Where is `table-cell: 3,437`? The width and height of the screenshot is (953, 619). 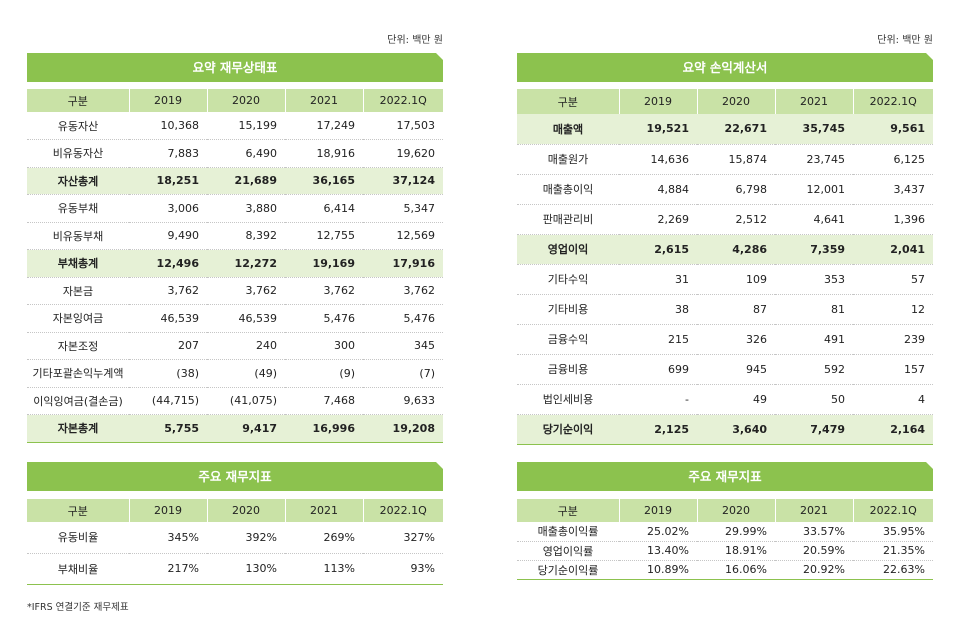
table-cell: 3,437 is located at coordinates (893, 189).